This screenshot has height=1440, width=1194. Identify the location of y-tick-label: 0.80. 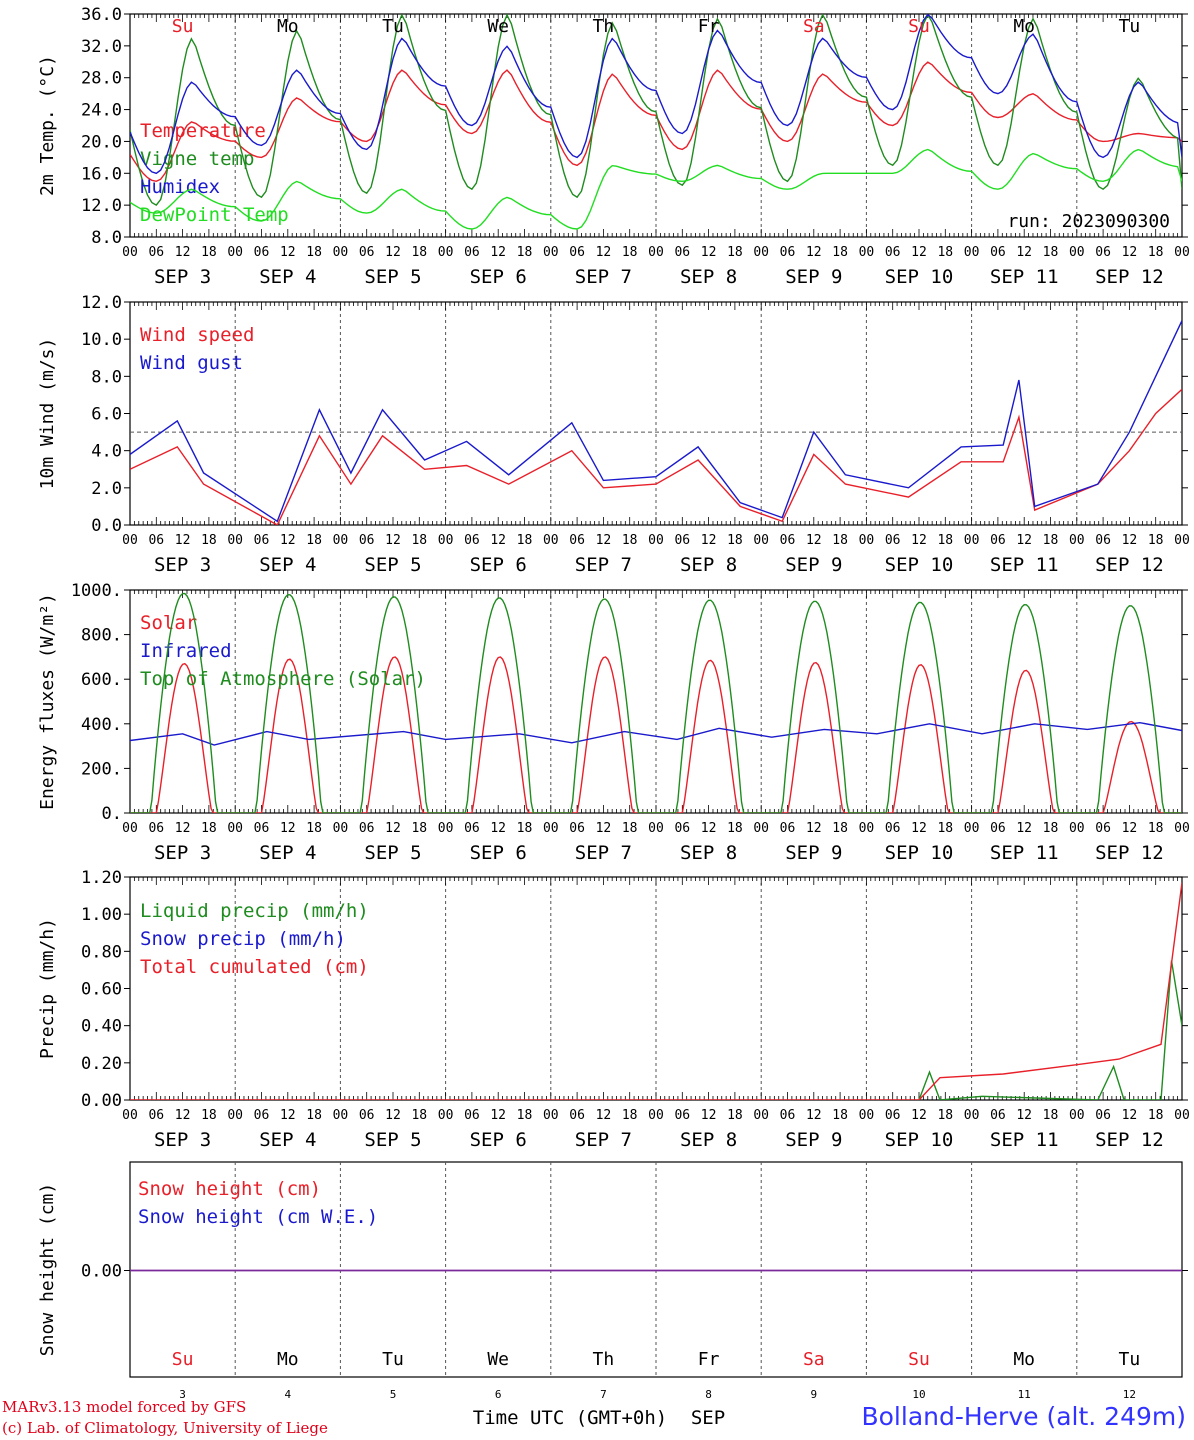
(101, 952).